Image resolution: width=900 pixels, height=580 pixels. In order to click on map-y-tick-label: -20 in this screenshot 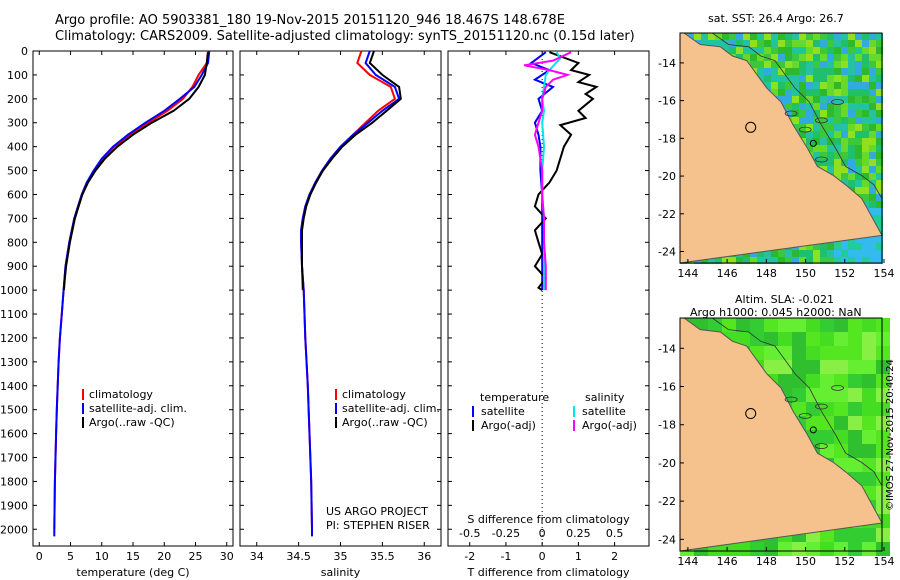, I will do `click(667, 463)`.